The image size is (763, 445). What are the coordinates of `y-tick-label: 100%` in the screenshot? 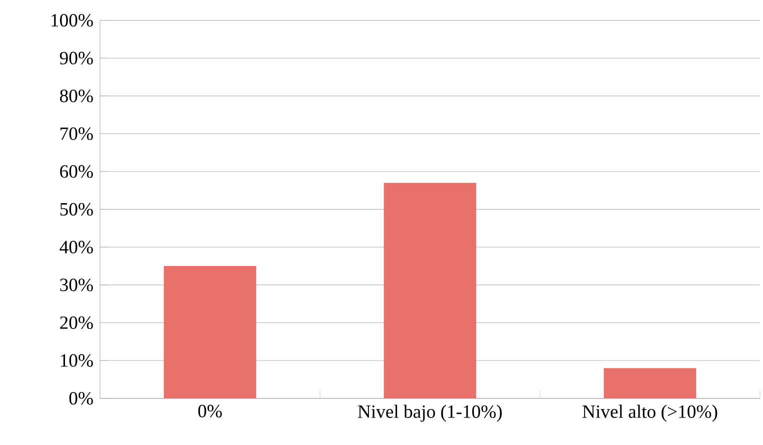 It's located at (72, 20).